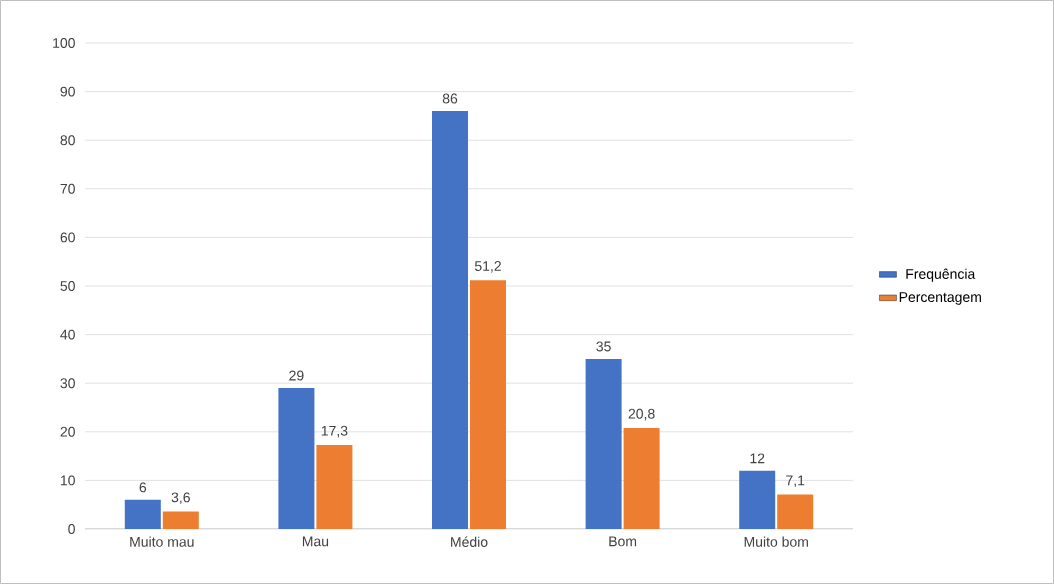 This screenshot has width=1054, height=584. Describe the element at coordinates (469, 541) in the screenshot. I see `x-tick-label: Médio` at that location.